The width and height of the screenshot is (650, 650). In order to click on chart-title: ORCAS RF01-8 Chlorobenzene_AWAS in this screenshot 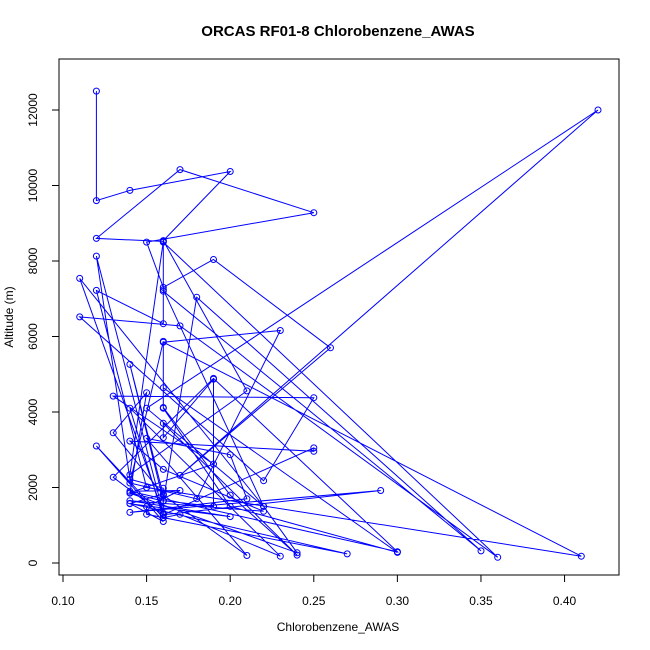, I will do `click(337, 31)`.